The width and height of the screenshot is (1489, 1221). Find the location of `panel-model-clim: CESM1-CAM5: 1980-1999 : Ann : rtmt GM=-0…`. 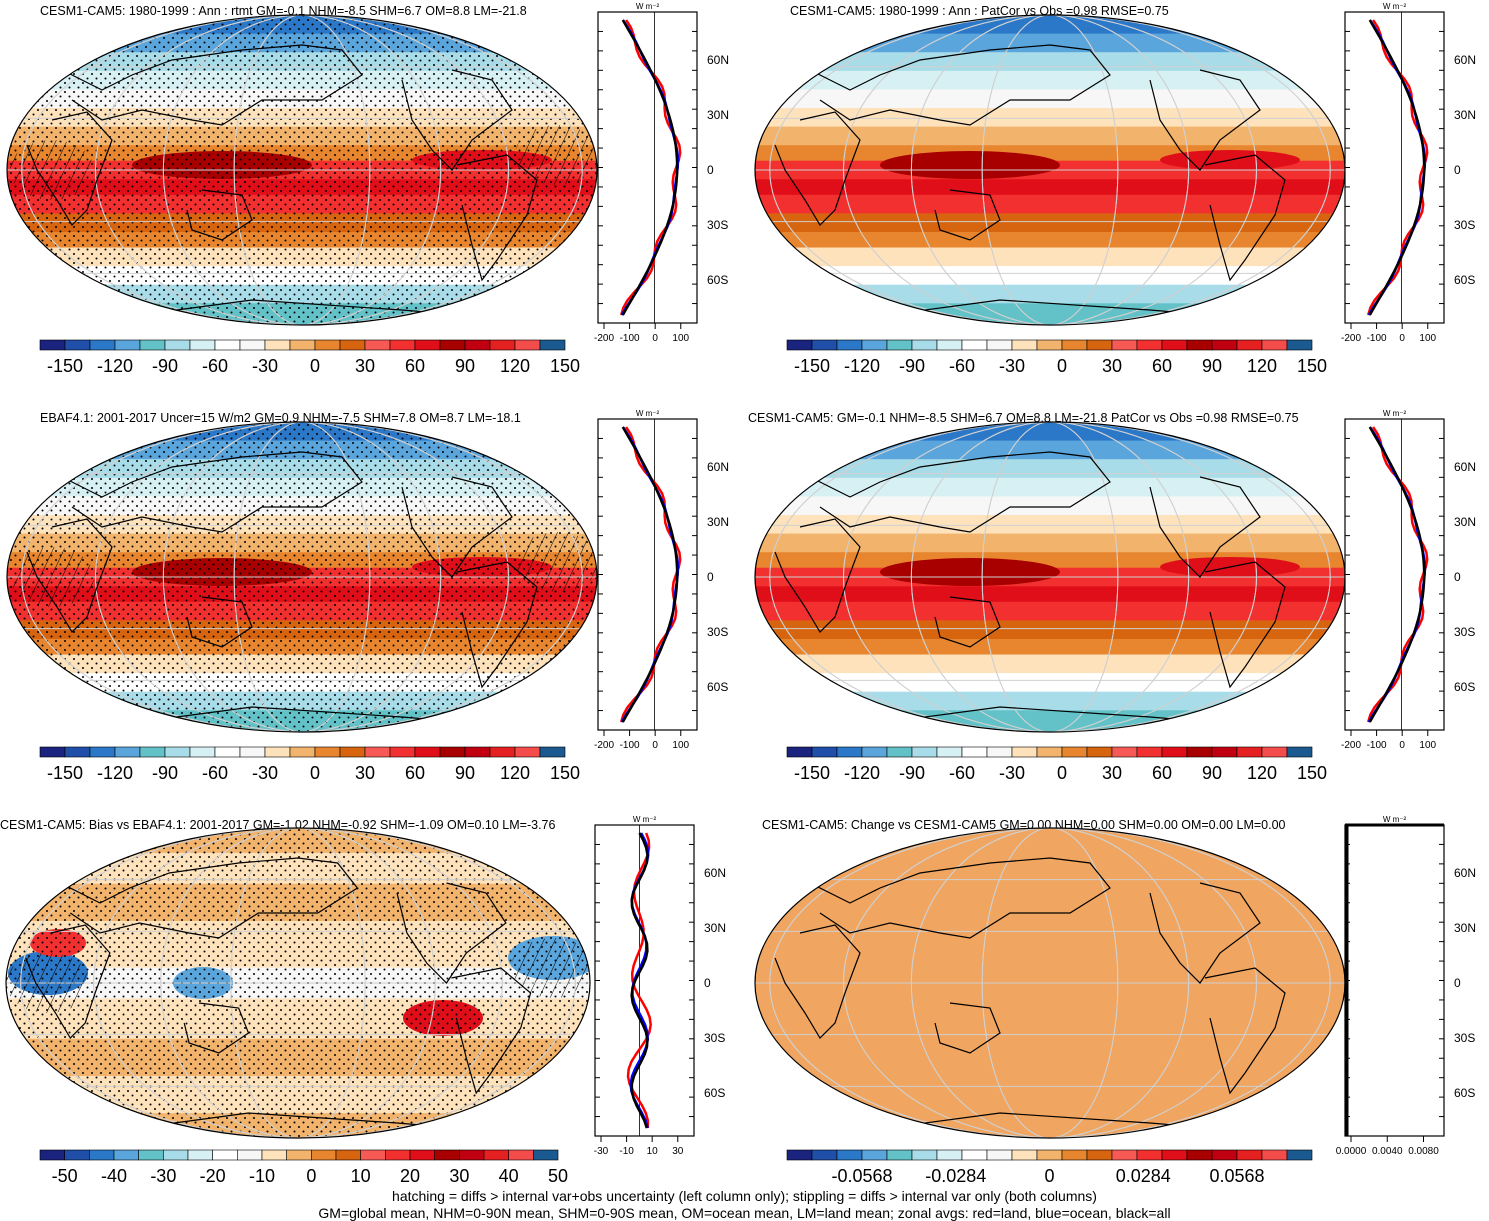

panel-model-clim: CESM1-CAM5: 1980-1999 : Ann : rtmt GM=-0… is located at coordinates (367, 189).